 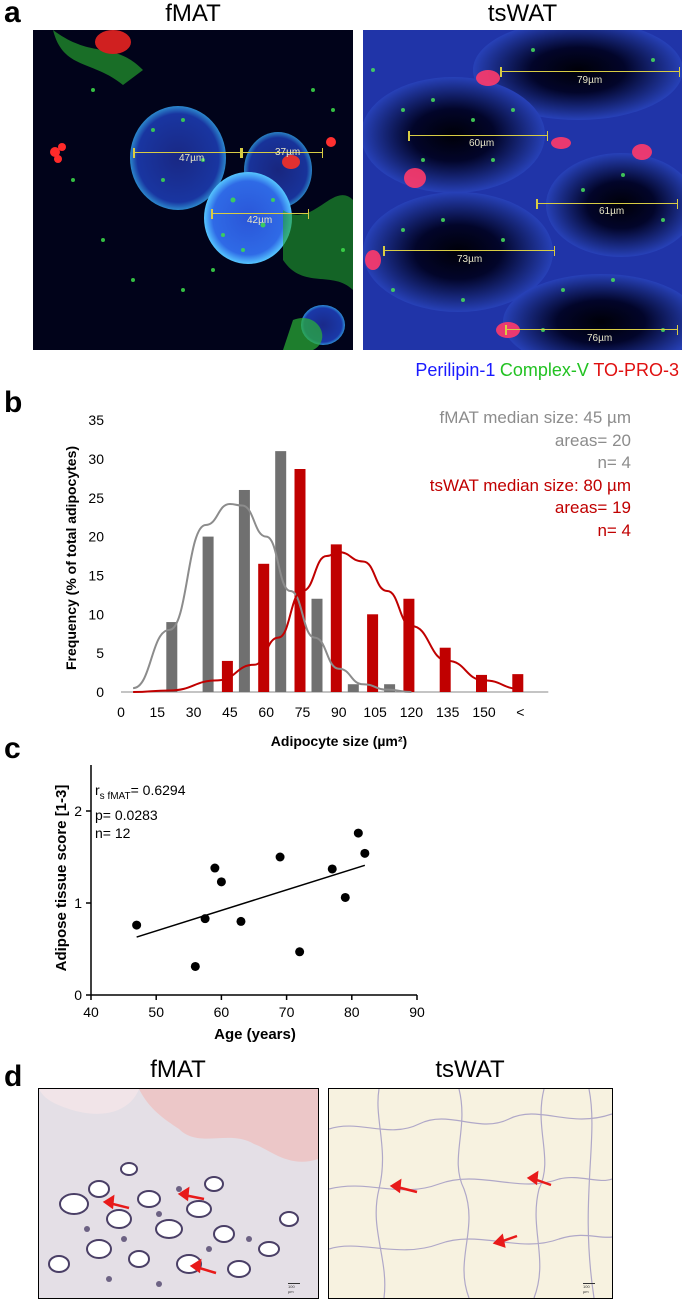 I want to click on y-tick-label: 15, so click(x=96, y=575).